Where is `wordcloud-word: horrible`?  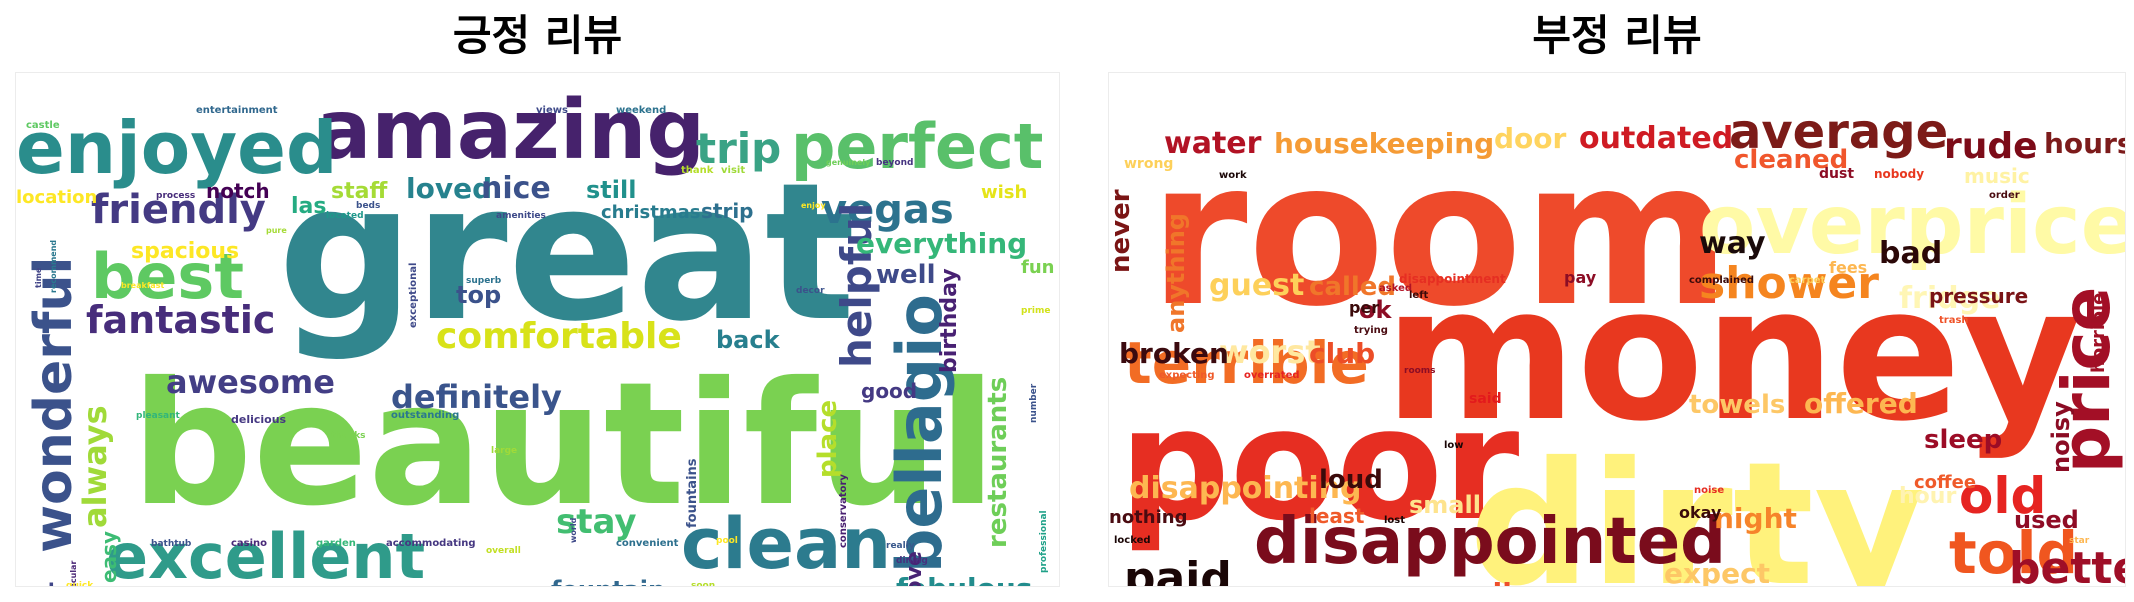 wordcloud-word: horrible is located at coordinates (2098, 333).